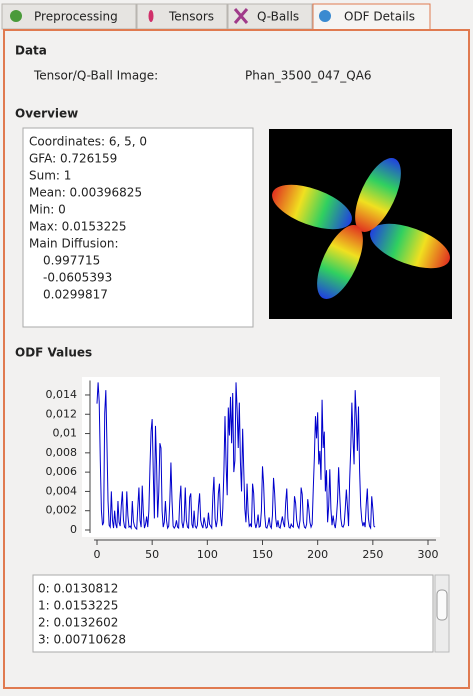 This screenshot has height=696, width=473. I want to click on overview-line: Sum: 1, so click(50, 176).